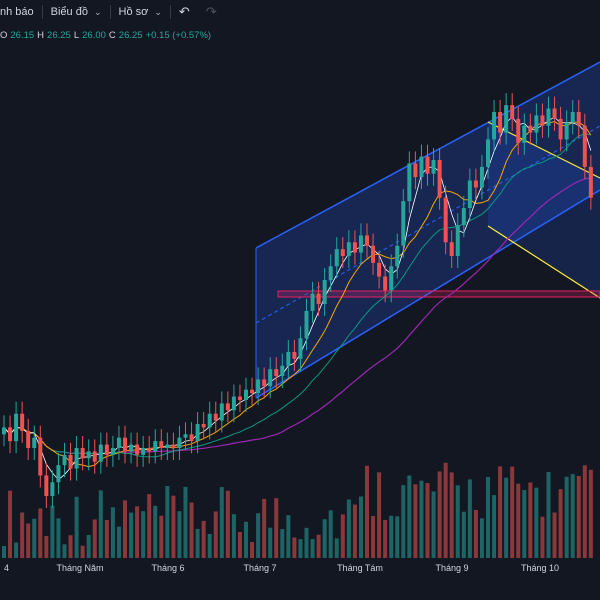 Image resolution: width=600 pixels, height=600 pixels. I want to click on x-axis-label: Tháng Năm, so click(79, 568).